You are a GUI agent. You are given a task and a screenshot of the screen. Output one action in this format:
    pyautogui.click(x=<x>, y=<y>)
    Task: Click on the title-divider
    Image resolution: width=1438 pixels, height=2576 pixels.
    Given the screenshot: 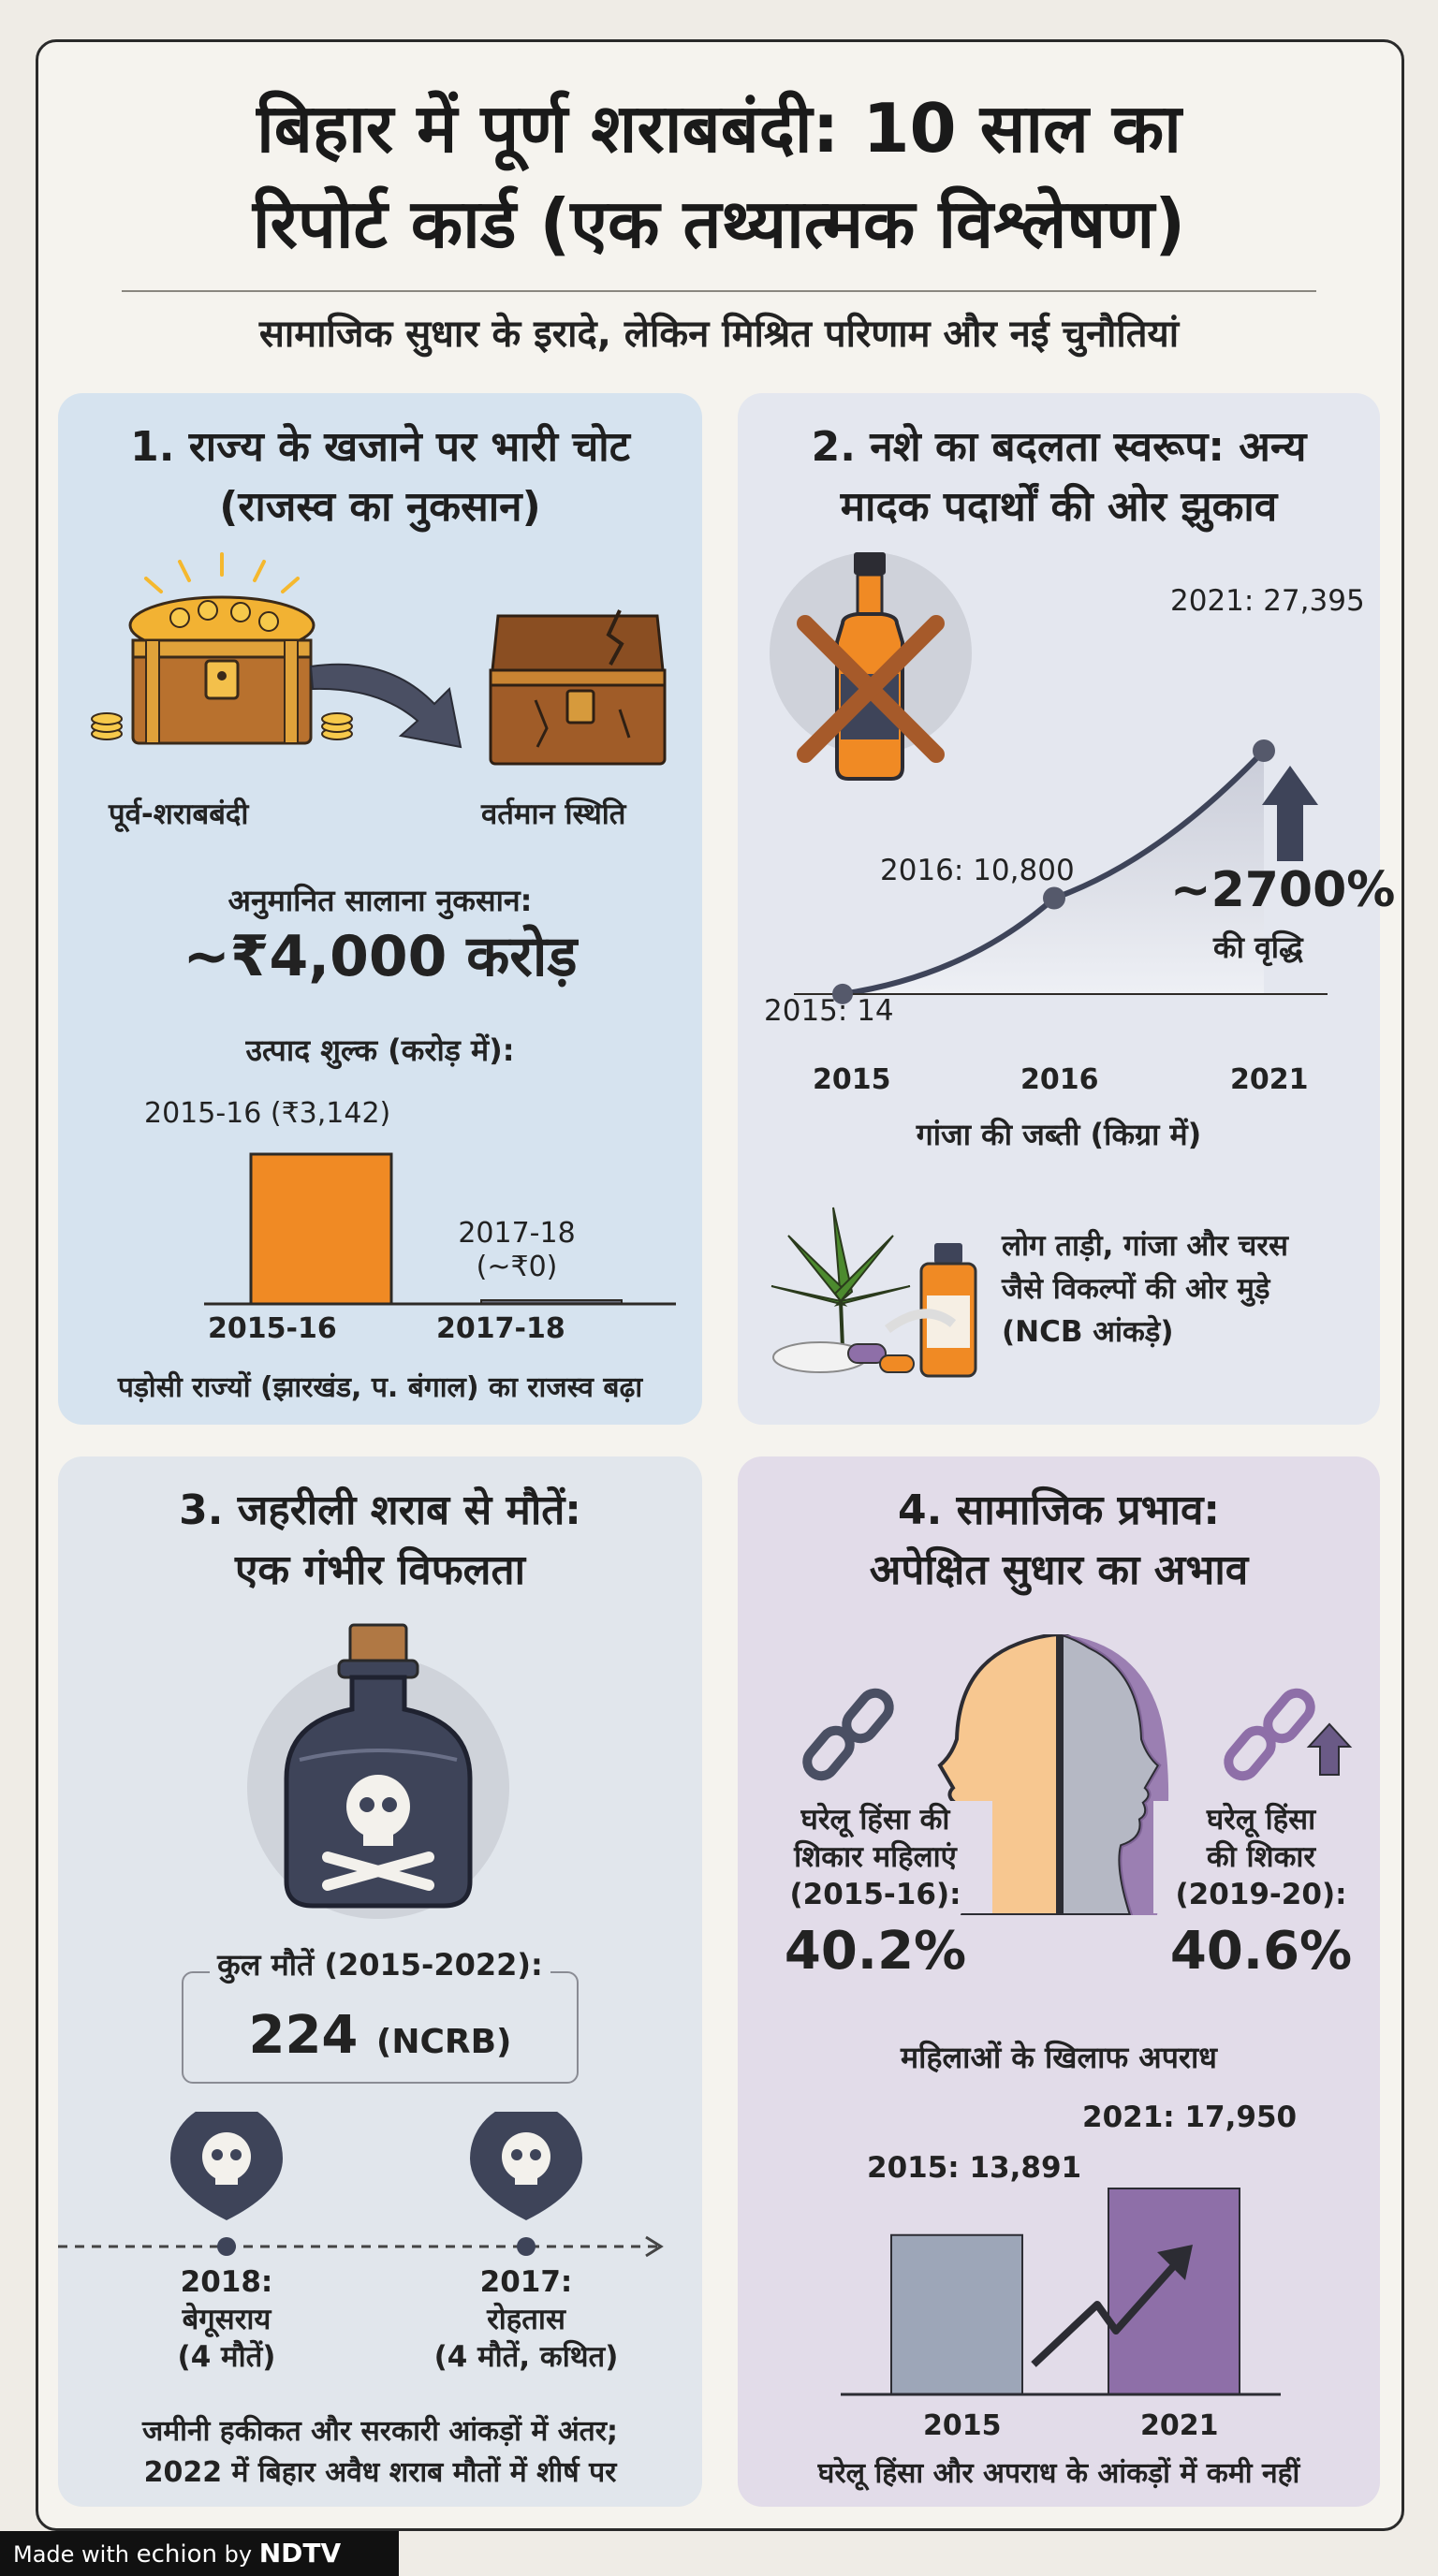 What is the action you would take?
    pyautogui.click(x=719, y=291)
    